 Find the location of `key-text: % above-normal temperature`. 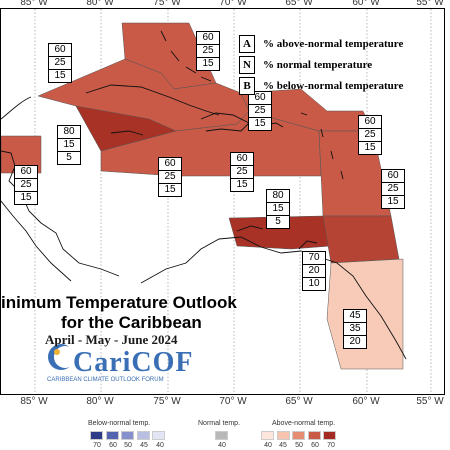

key-text: % above-normal temperature is located at coordinates (333, 43).